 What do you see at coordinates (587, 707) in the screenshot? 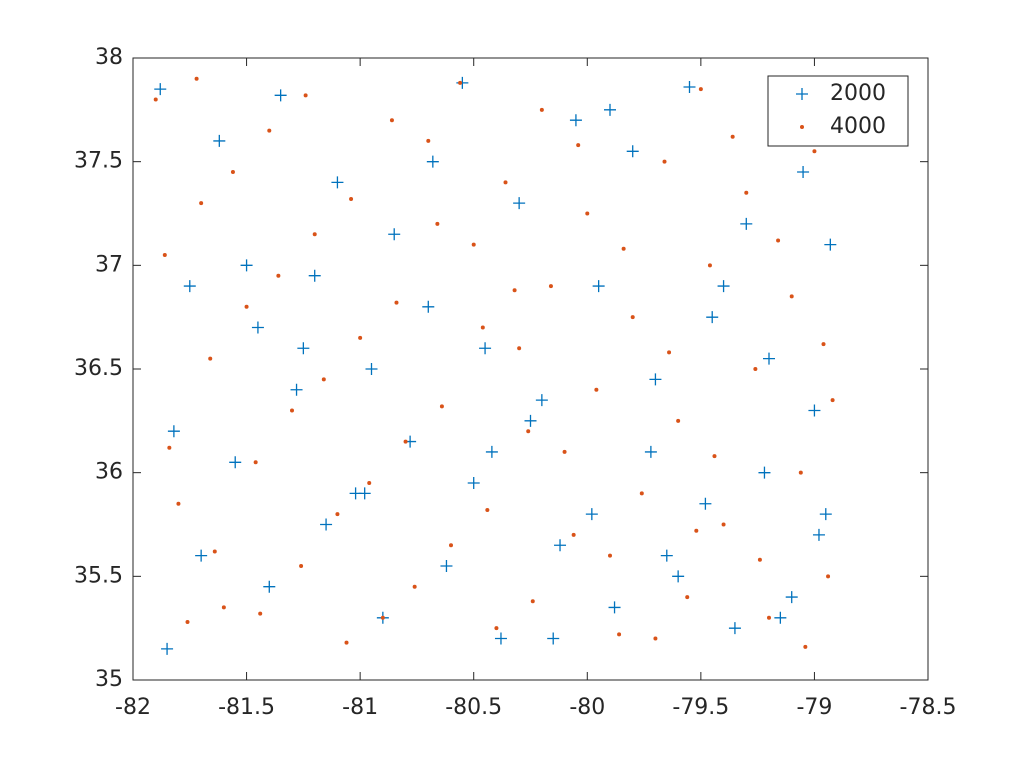
I see `x-tick-label: -80` at bounding box center [587, 707].